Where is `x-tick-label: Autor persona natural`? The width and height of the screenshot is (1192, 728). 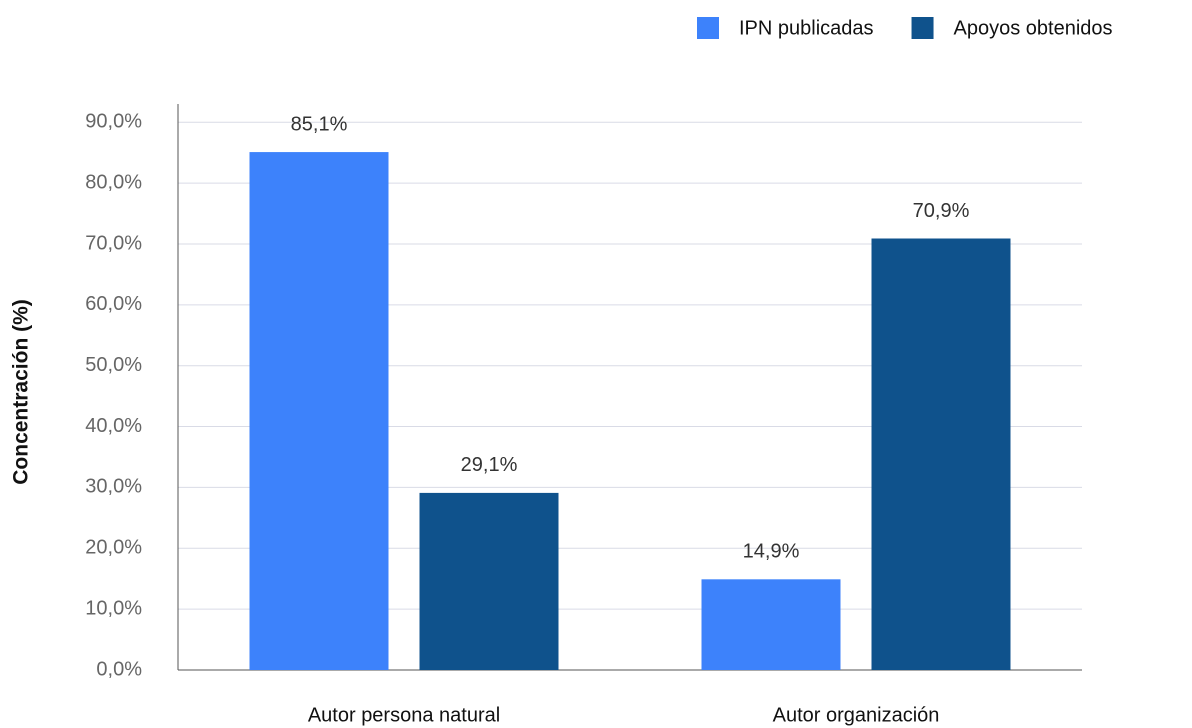
x-tick-label: Autor persona natural is located at coordinates (404, 715).